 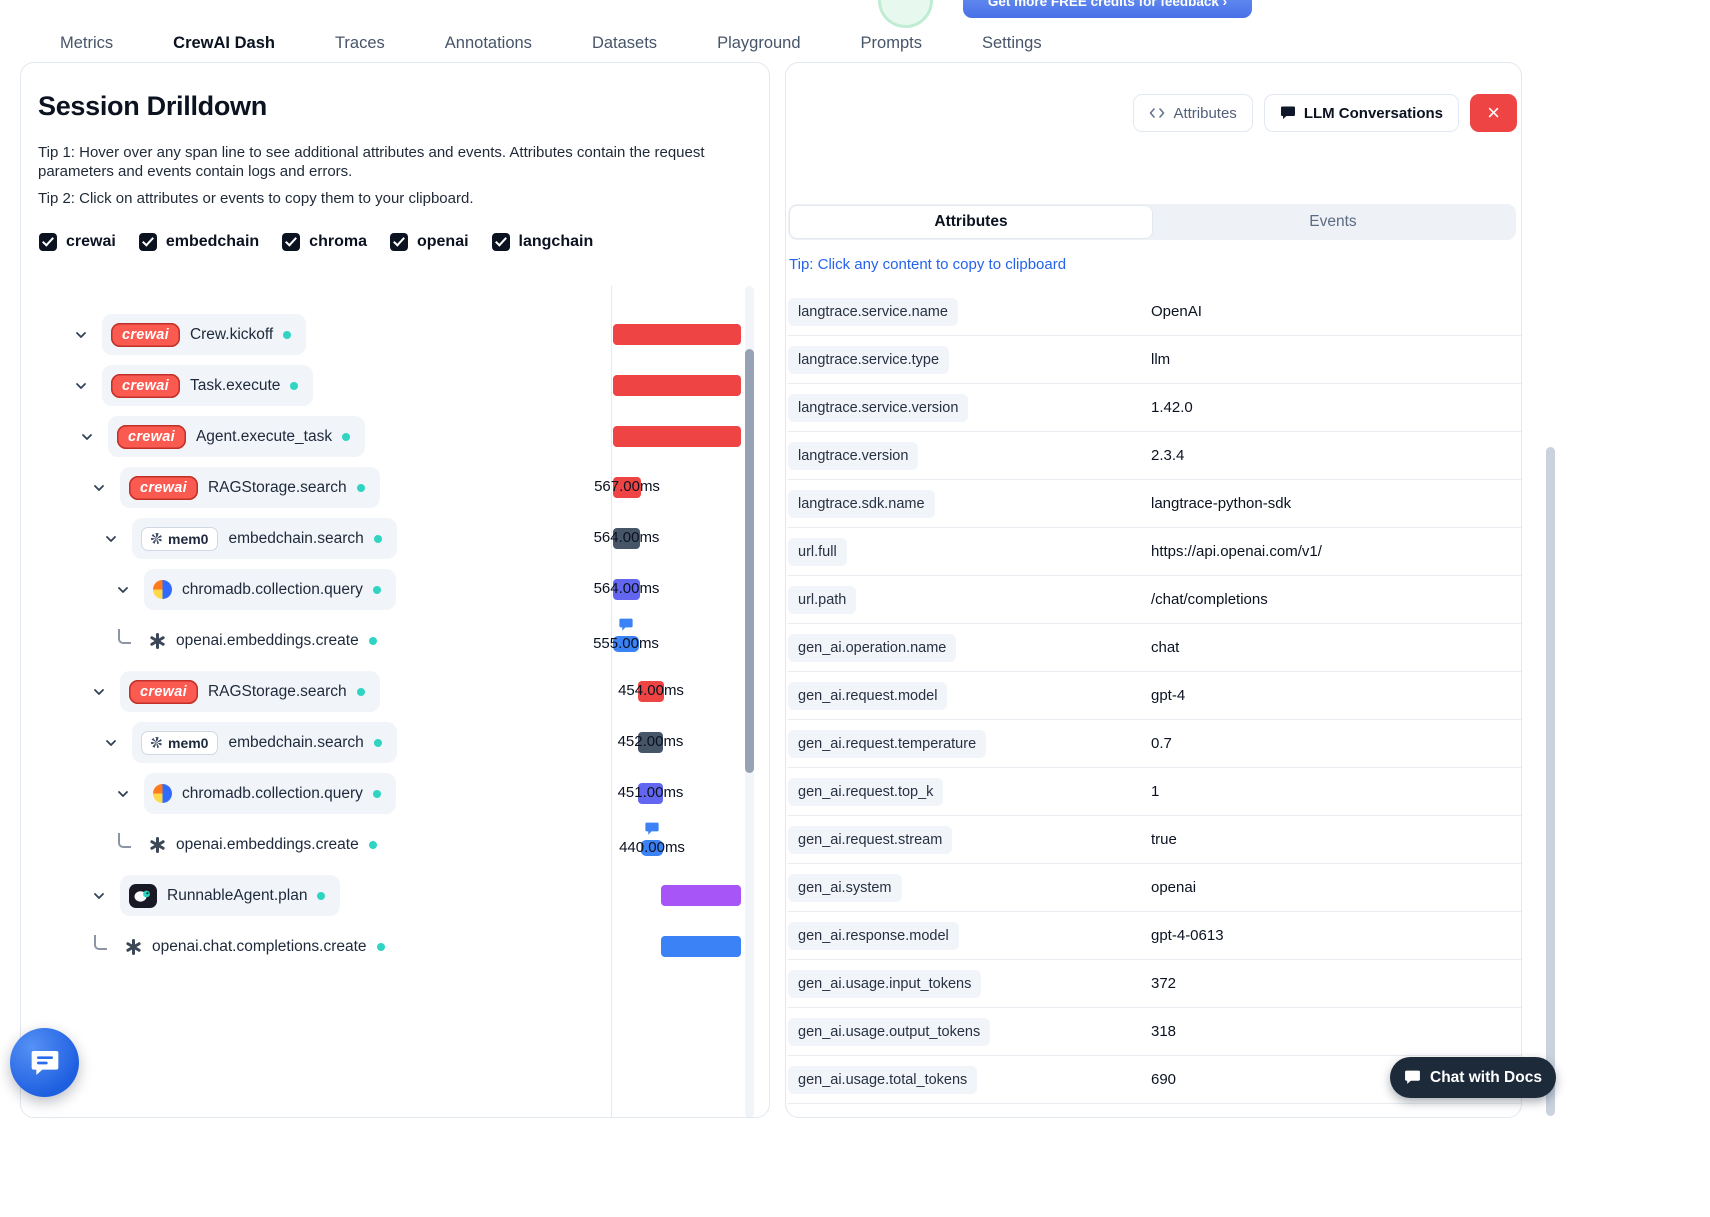 What do you see at coordinates (1187, 935) in the screenshot?
I see `attribute-value: gpt-4-0613` at bounding box center [1187, 935].